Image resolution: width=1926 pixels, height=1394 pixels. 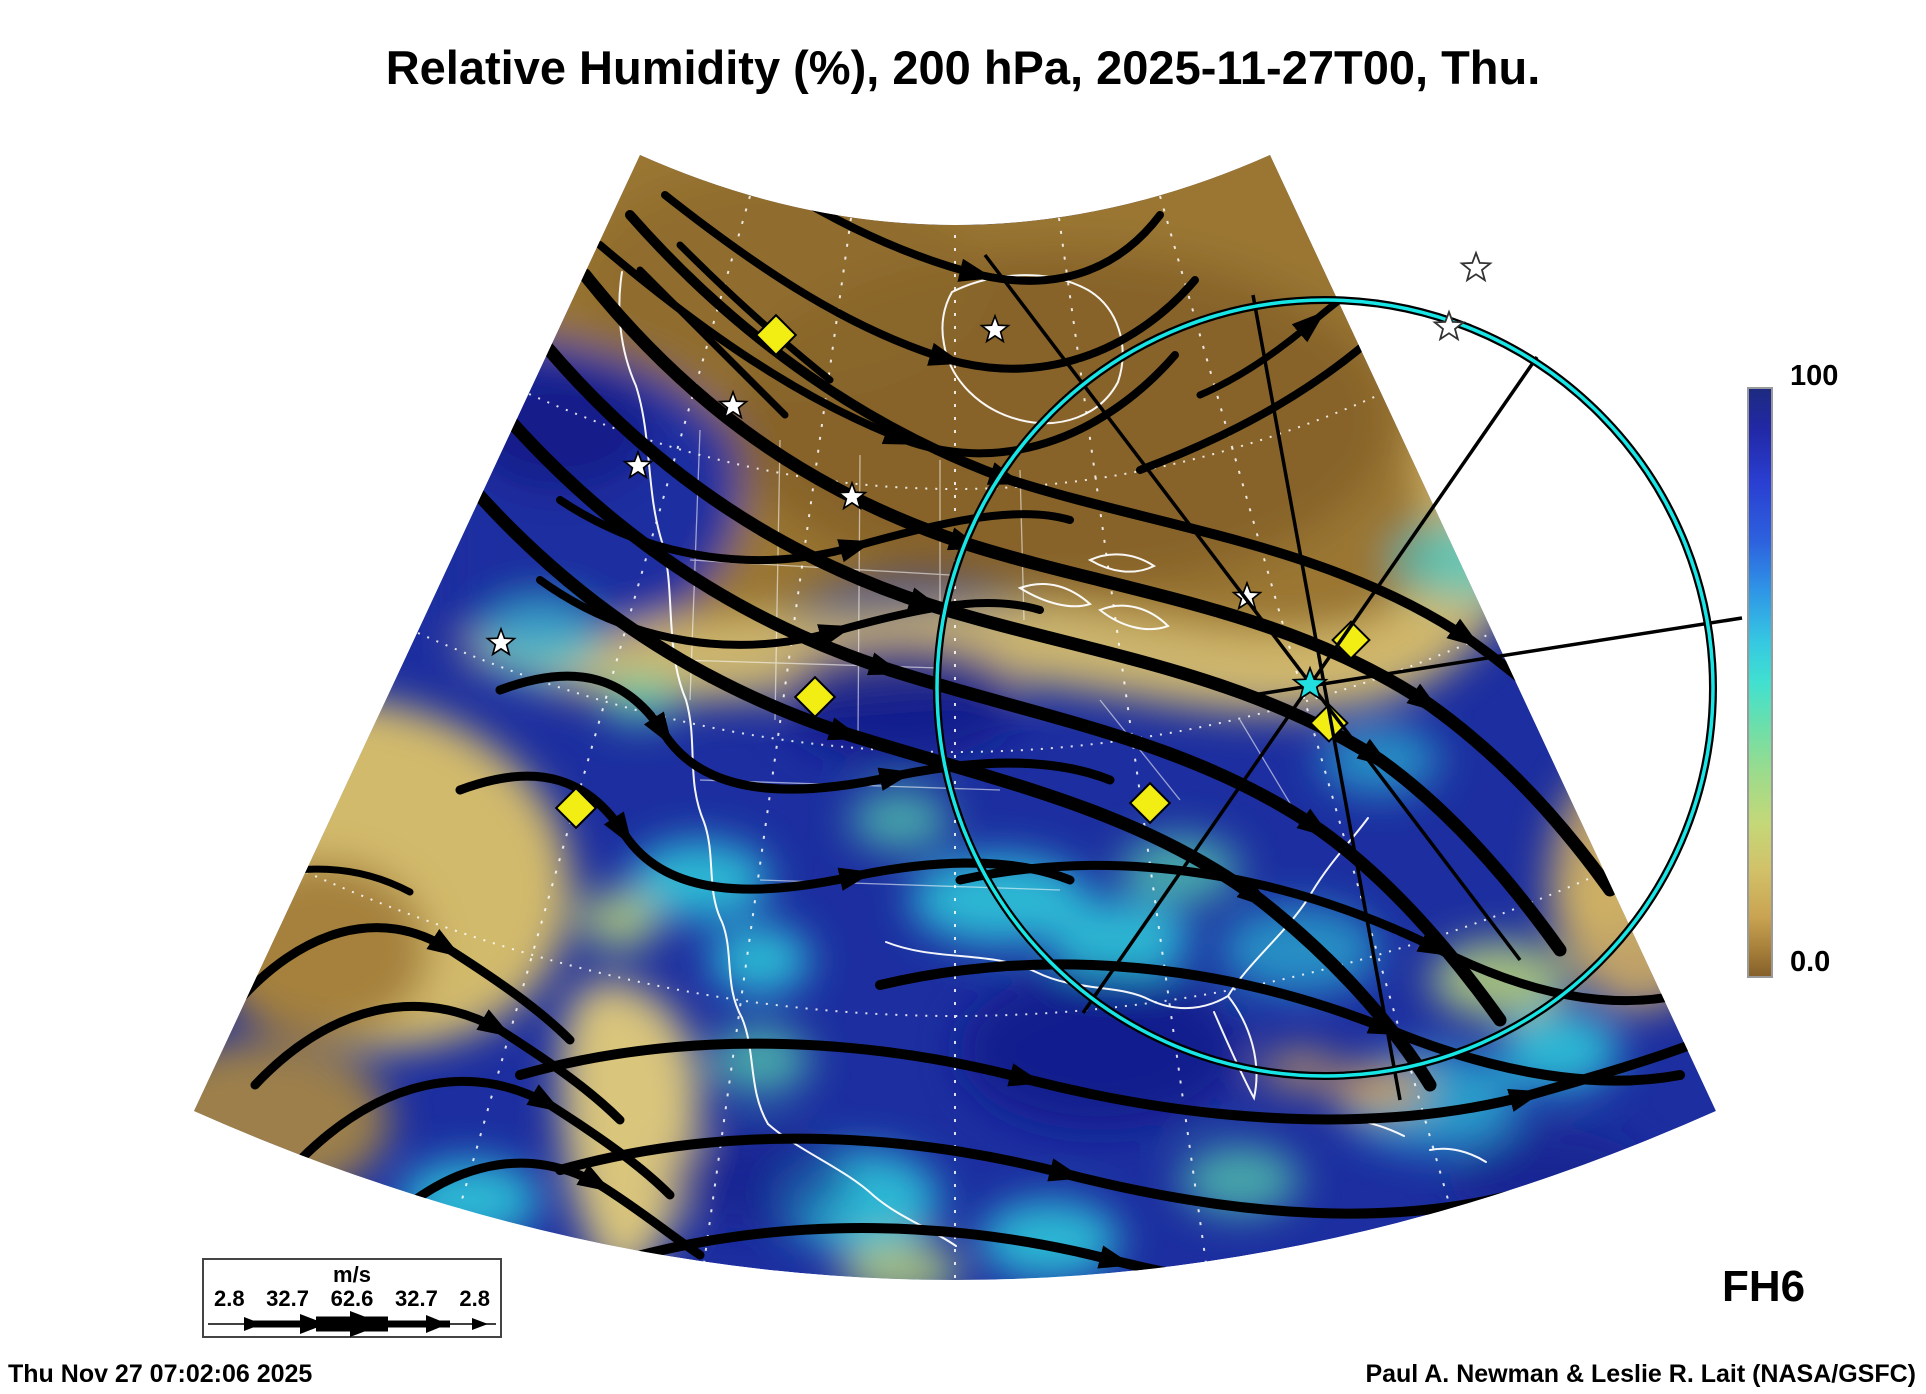 I want to click on forecast-hour-label: FH6, so click(x=1764, y=1286).